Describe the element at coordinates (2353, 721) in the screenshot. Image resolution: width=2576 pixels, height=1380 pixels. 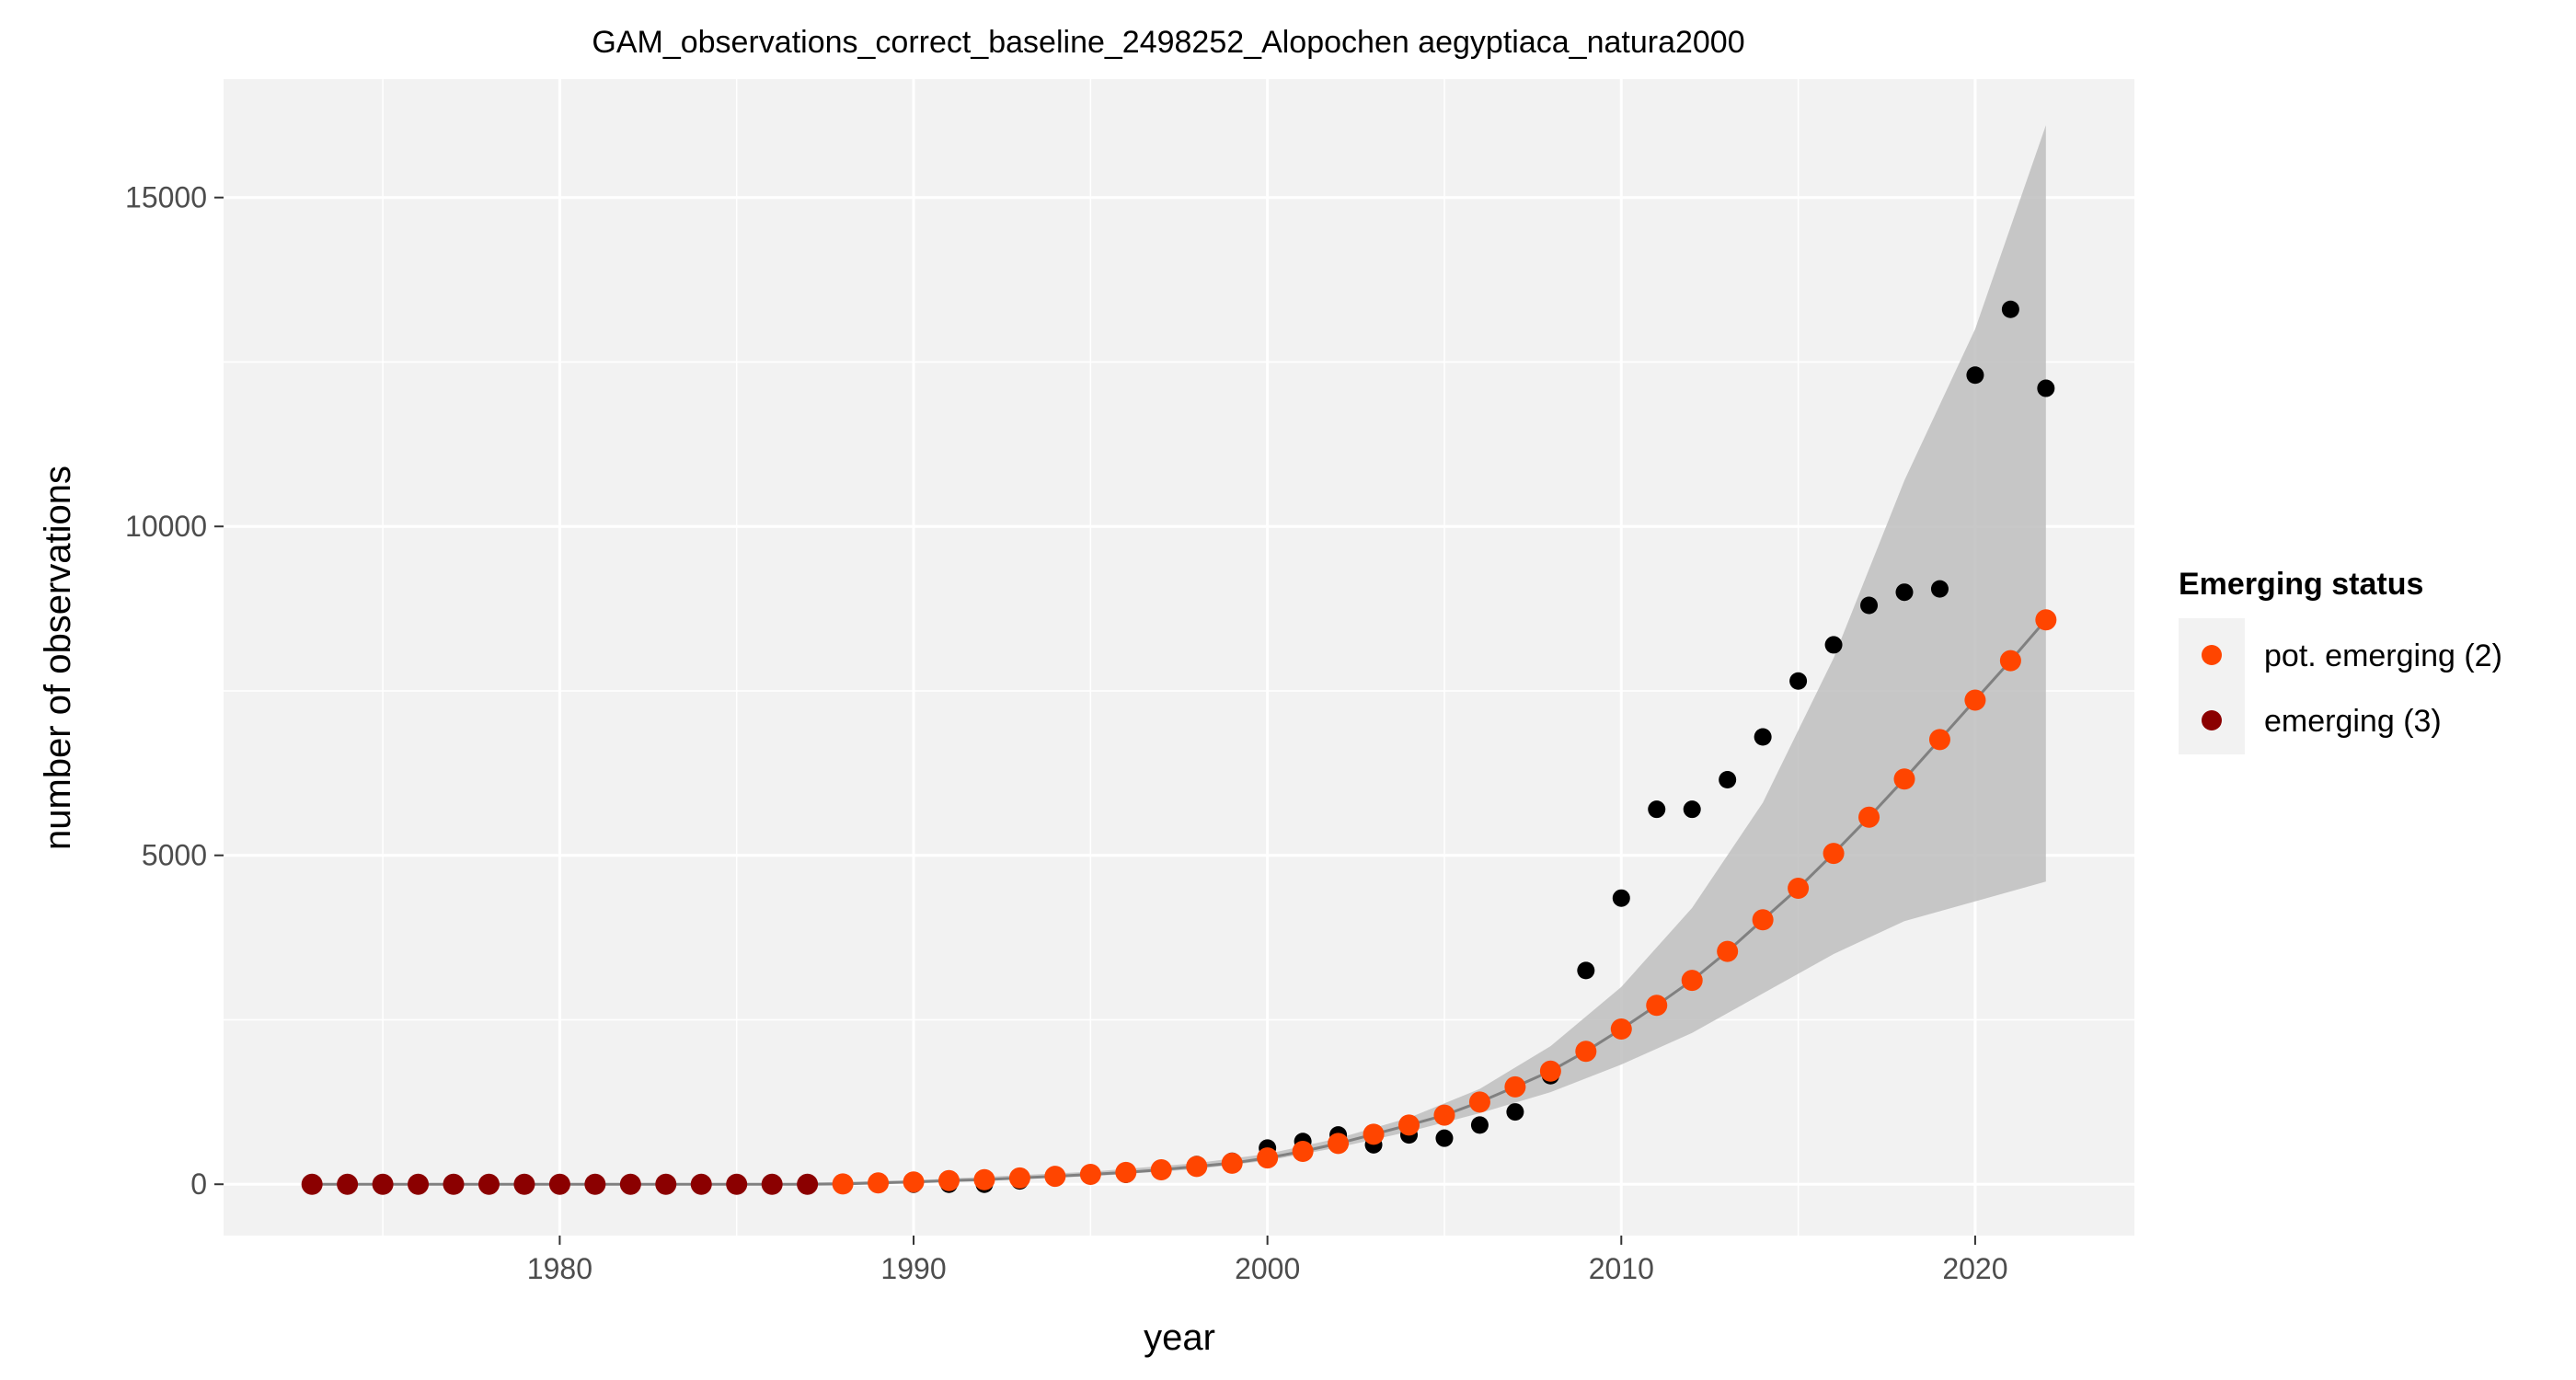
I see `legend-label-emerging: emerging (3)` at that location.